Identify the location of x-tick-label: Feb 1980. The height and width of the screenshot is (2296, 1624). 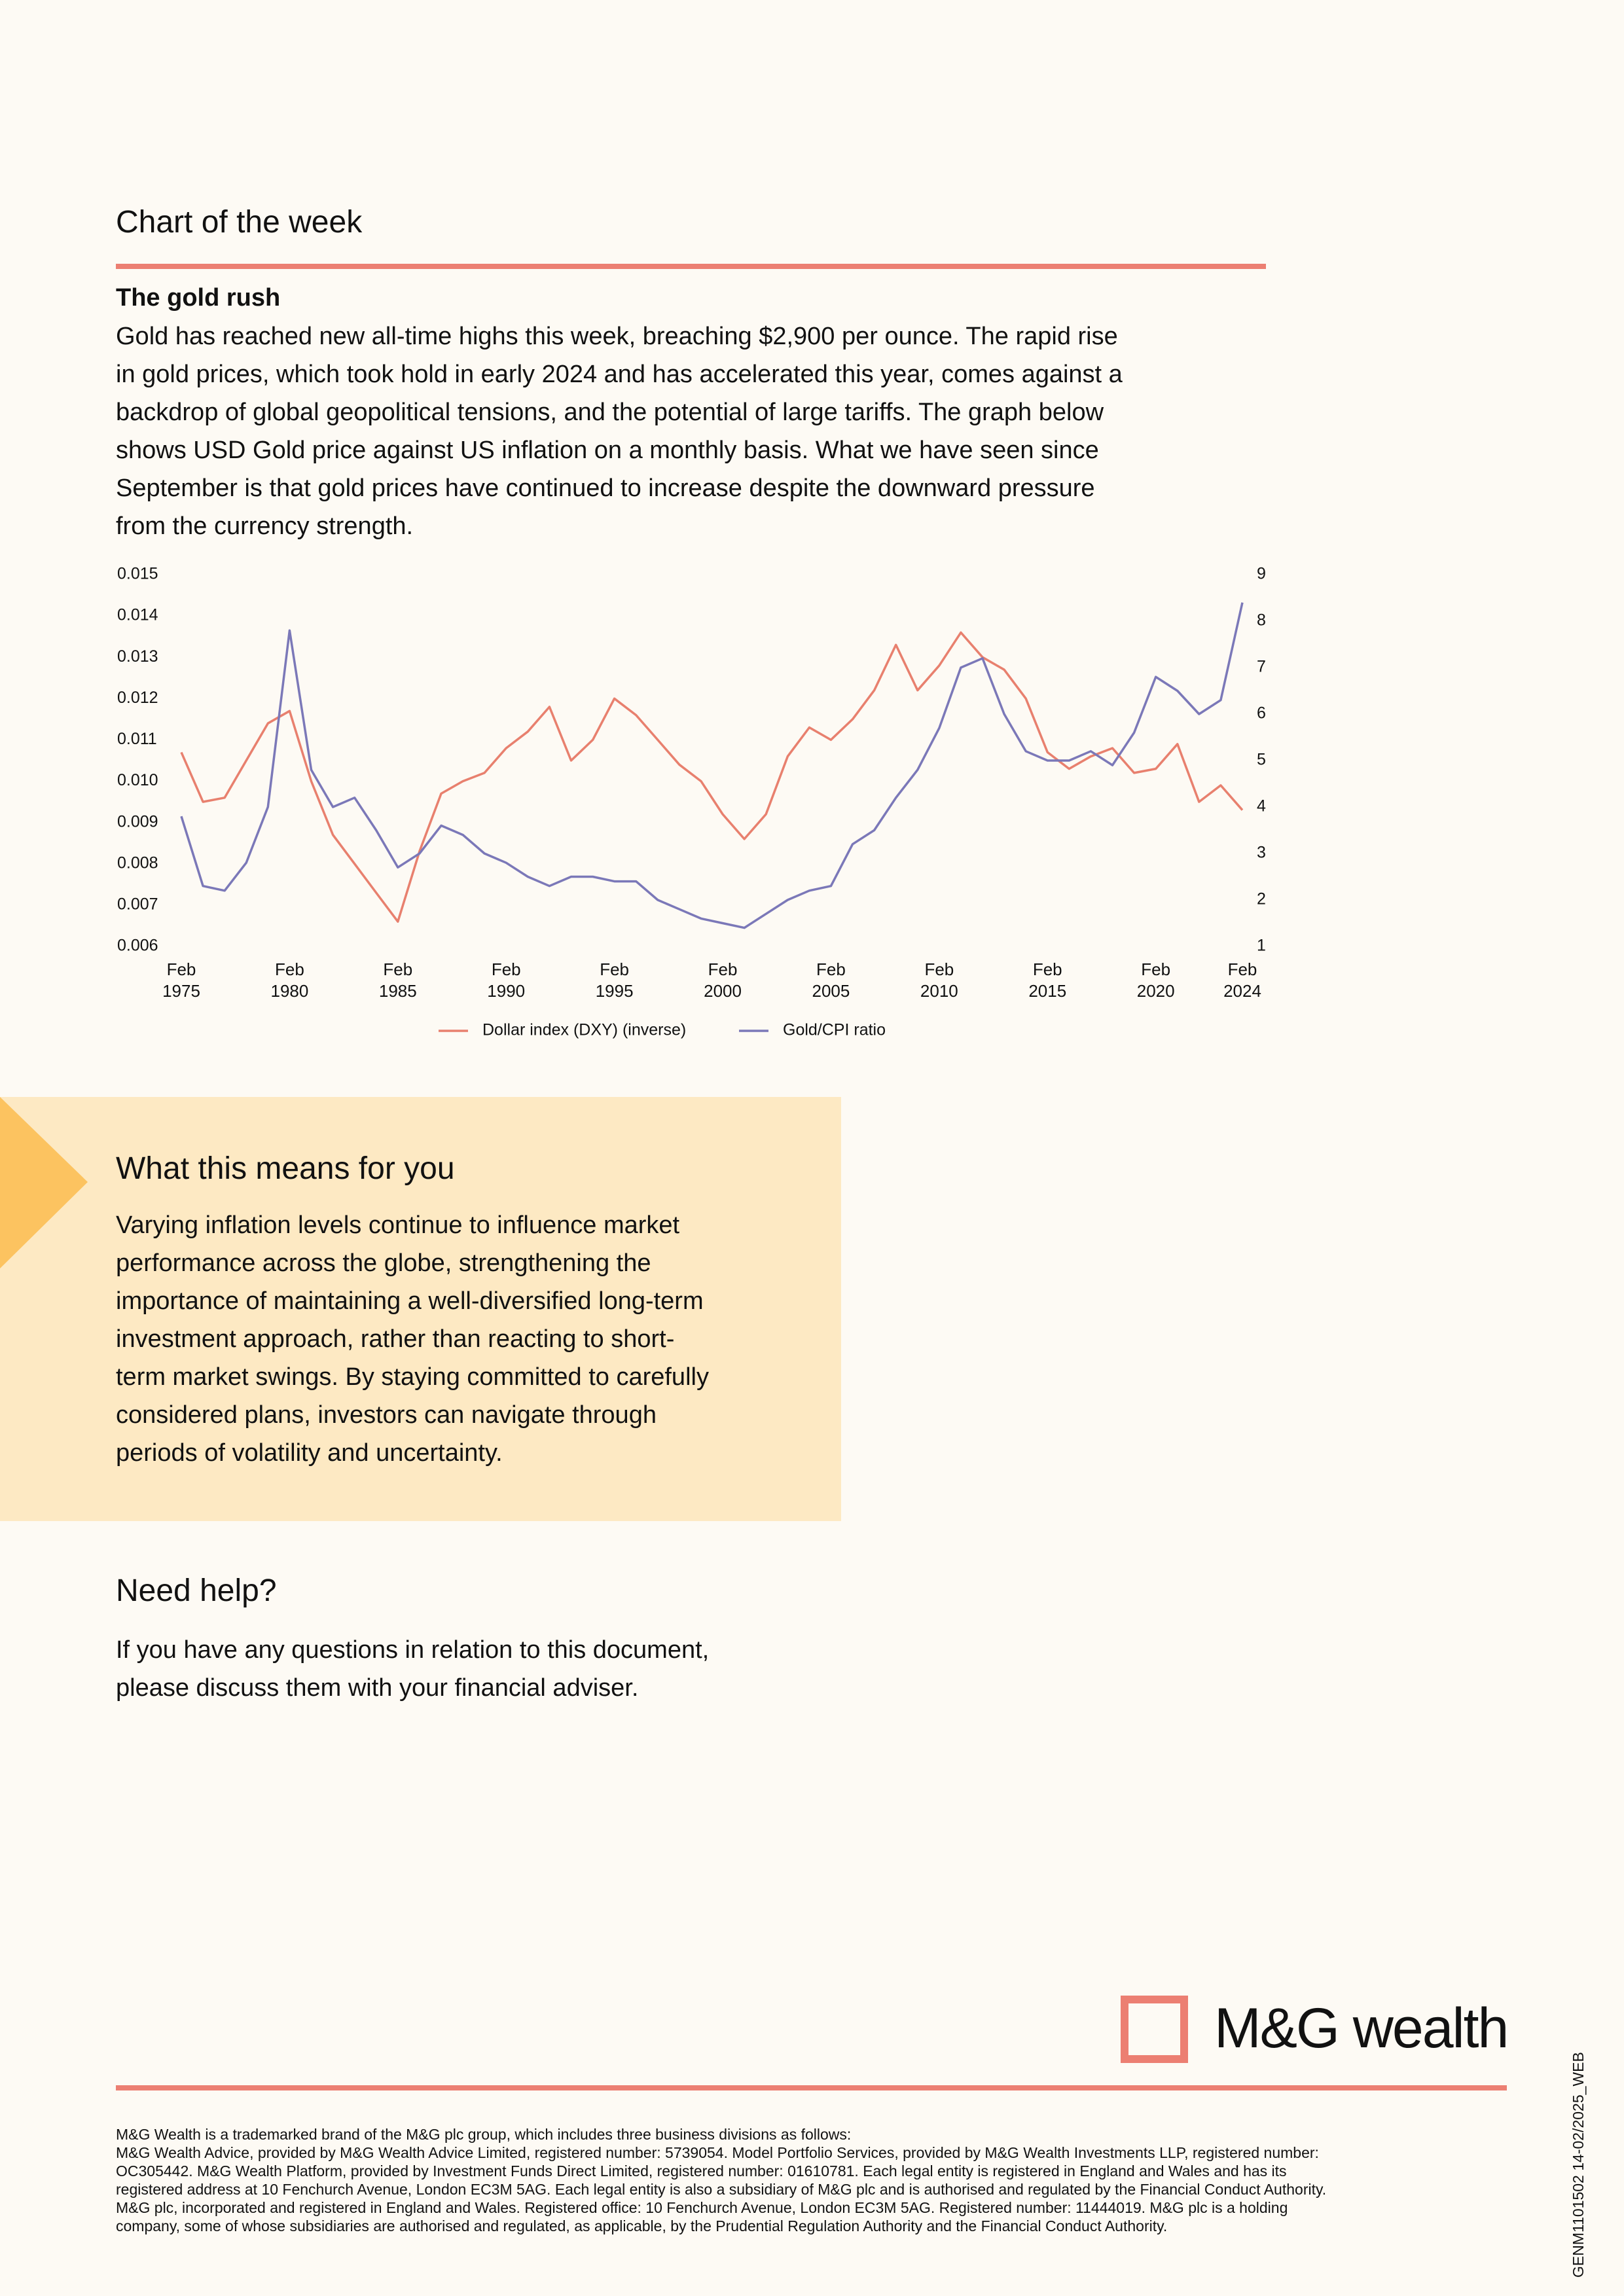
(289, 980).